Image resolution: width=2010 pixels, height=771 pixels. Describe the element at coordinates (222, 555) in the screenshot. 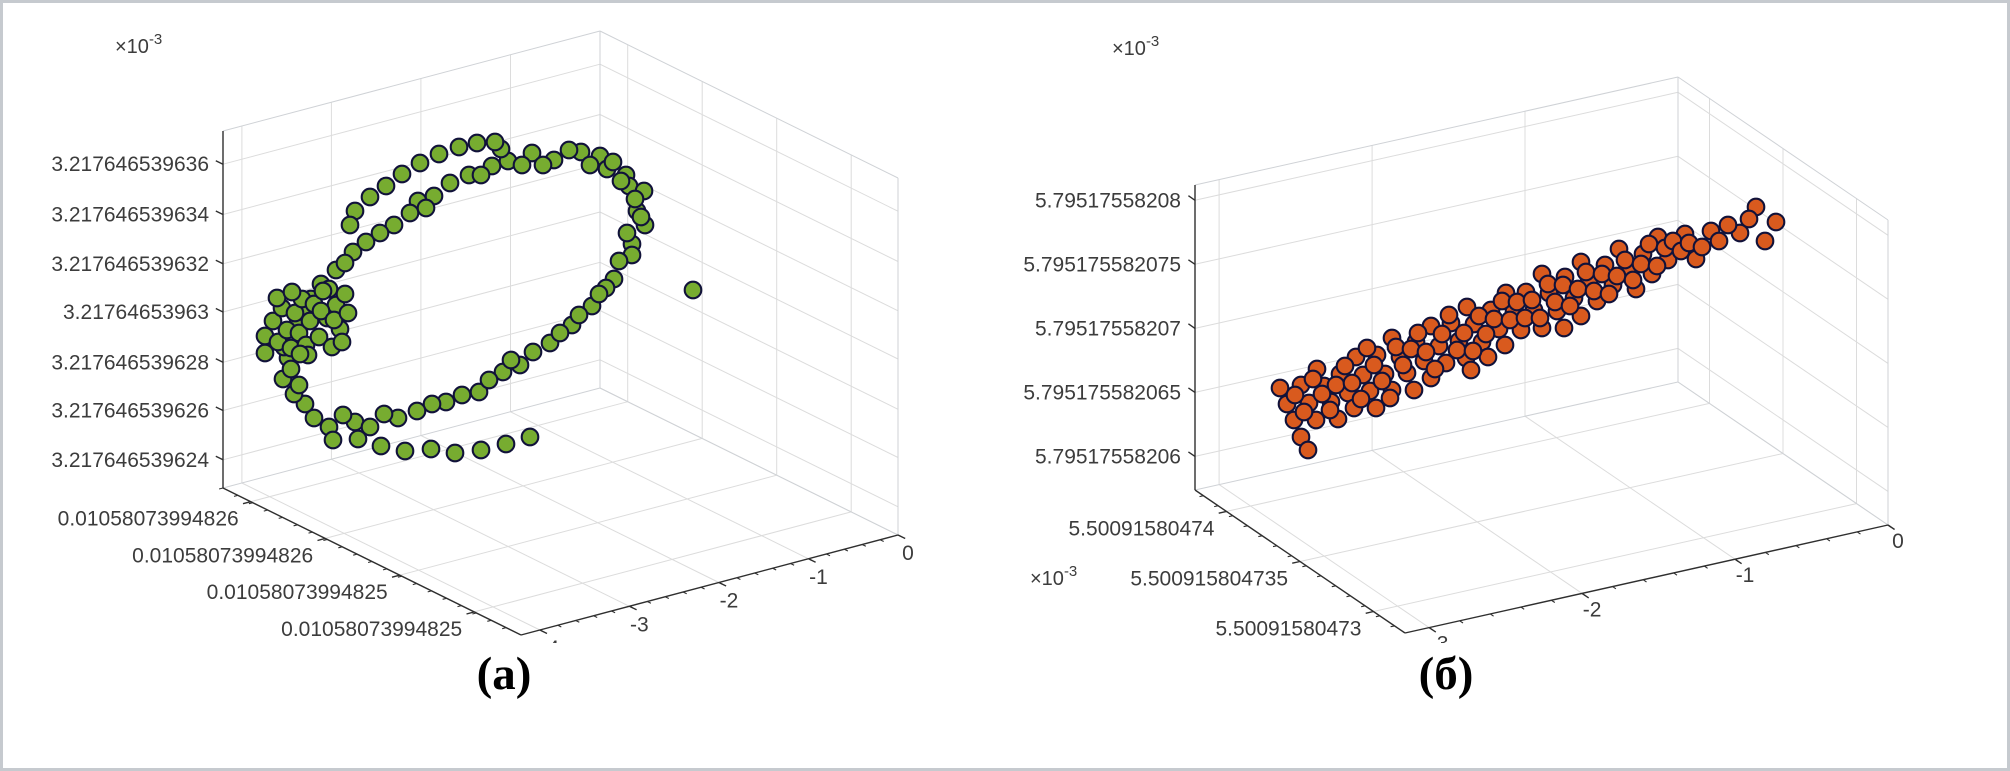

I see `y-tick-label: 0.01058073994826` at that location.